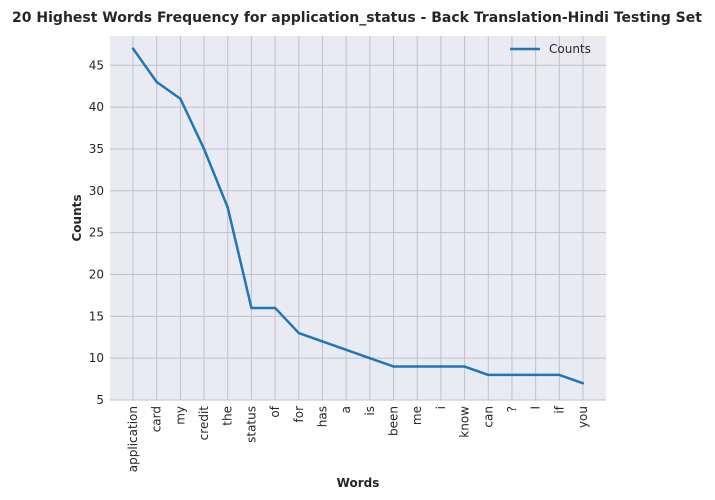 The height and width of the screenshot is (500, 715). What do you see at coordinates (96, 191) in the screenshot?
I see `y-tick-label: 30` at bounding box center [96, 191].